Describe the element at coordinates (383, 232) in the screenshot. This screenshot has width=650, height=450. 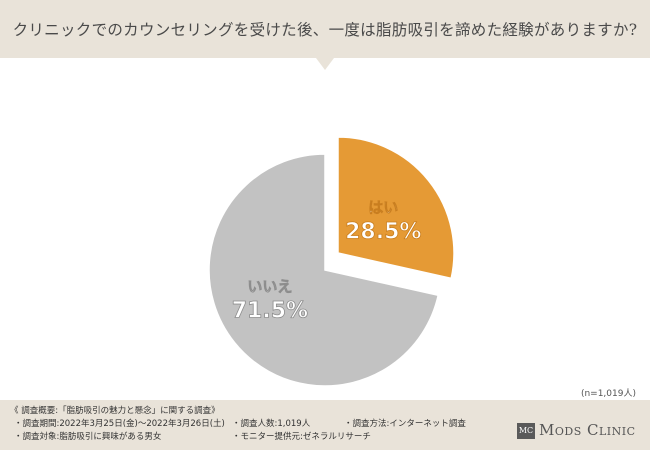
I see `slice-value-0: 28.5%` at that location.